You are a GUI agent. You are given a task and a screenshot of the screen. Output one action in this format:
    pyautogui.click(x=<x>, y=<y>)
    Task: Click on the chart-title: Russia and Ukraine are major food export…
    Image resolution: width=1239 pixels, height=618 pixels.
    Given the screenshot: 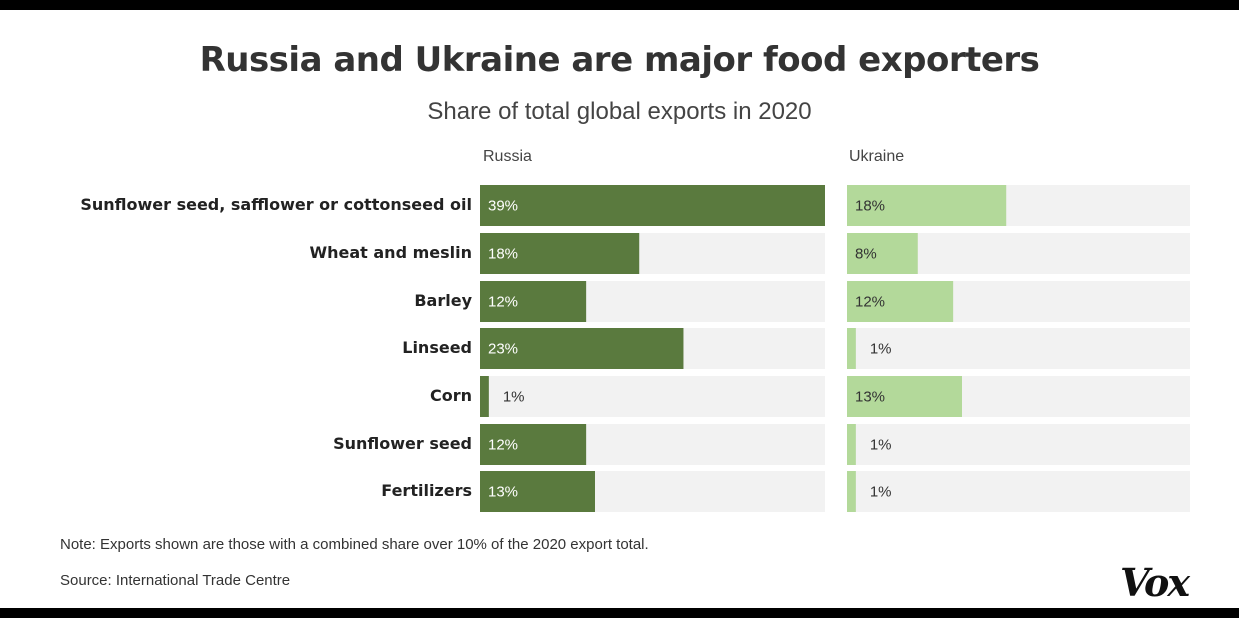 What is the action you would take?
    pyautogui.click(x=619, y=60)
    